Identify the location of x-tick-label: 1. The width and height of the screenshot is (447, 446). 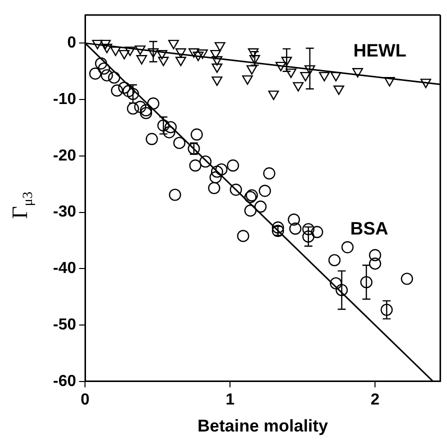
(230, 399).